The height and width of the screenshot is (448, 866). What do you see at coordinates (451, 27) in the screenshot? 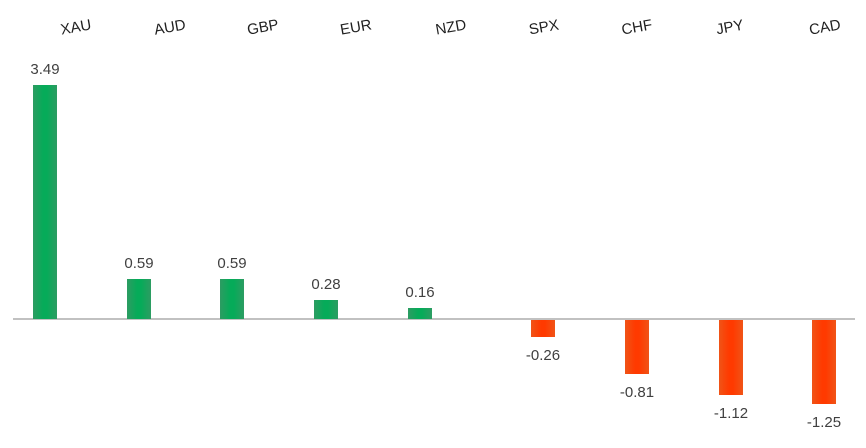
I see `category-label-nzd: NZD` at bounding box center [451, 27].